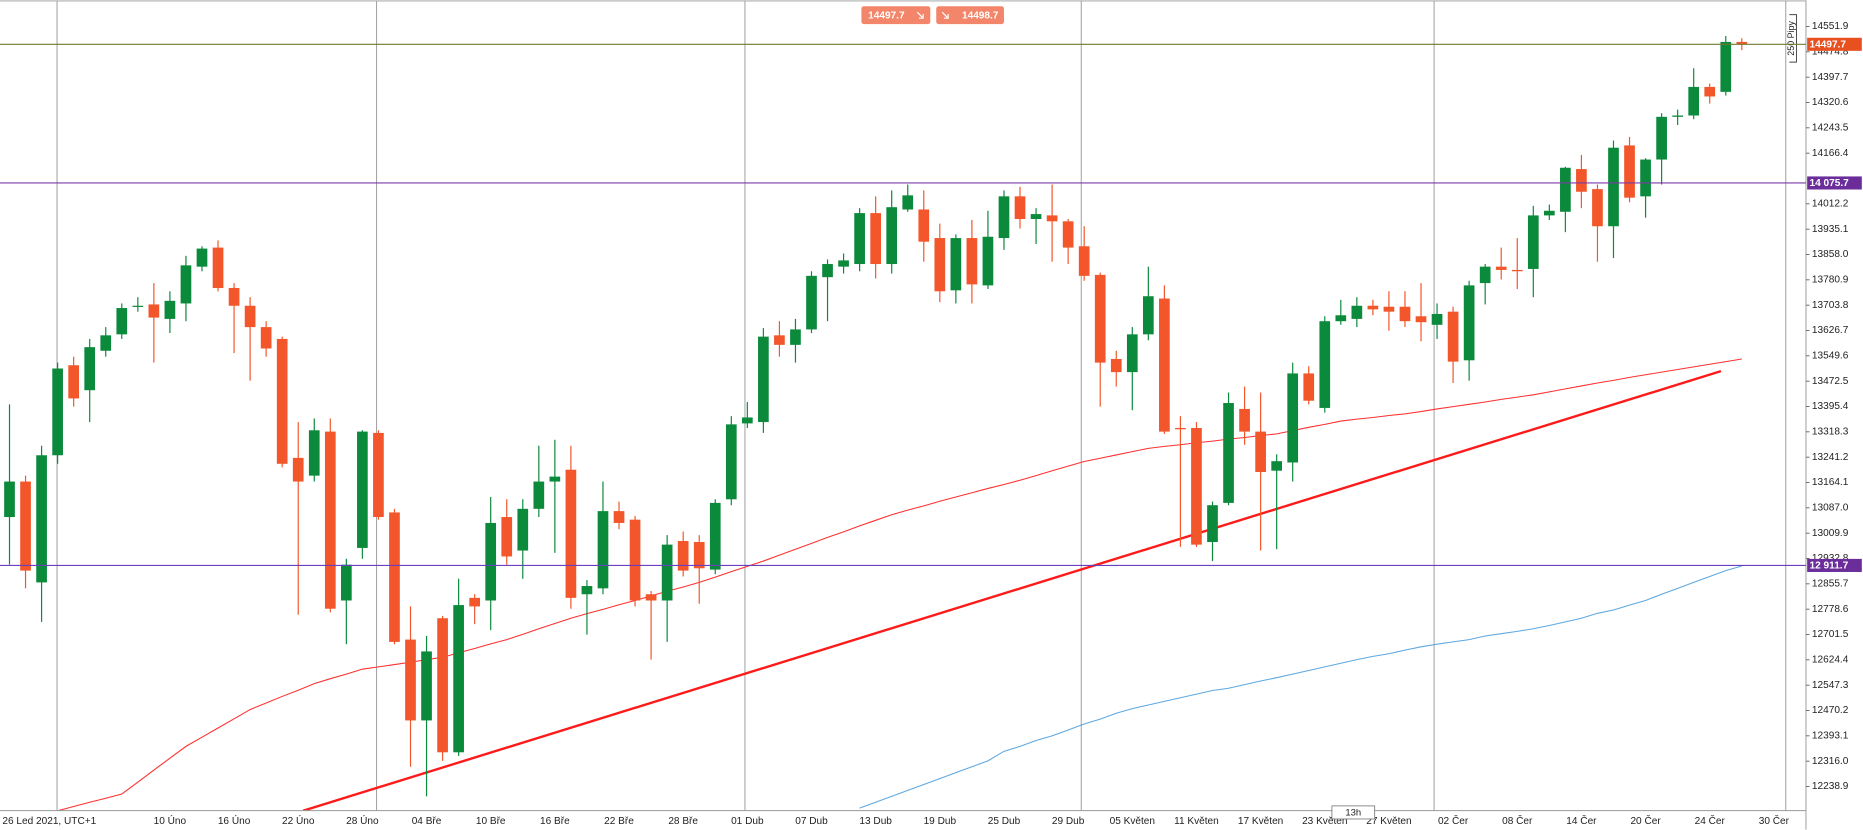 The image size is (1863, 830). What do you see at coordinates (1830, 305) in the screenshot?
I see `y-tick-label: 13703.8` at bounding box center [1830, 305].